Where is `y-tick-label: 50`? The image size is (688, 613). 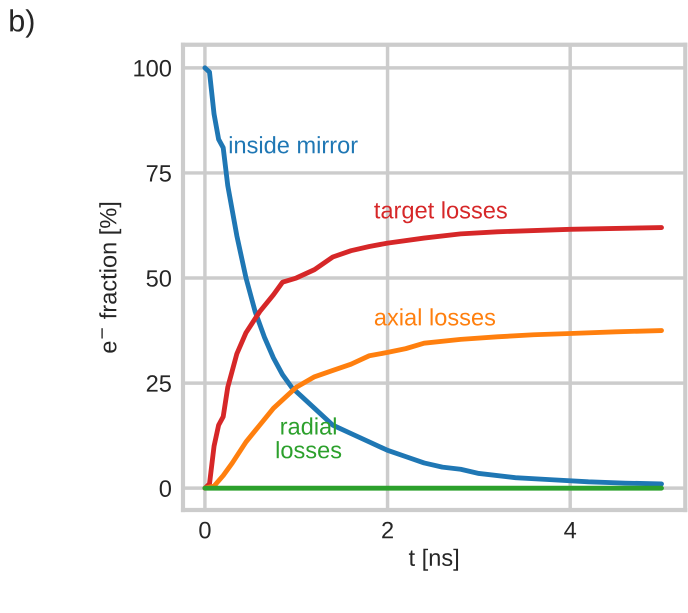 y-tick-label: 50 is located at coordinates (158, 278).